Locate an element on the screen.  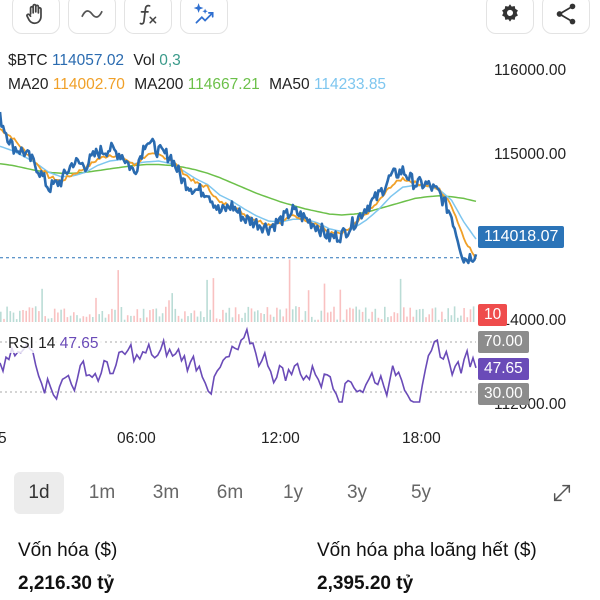
symbol-label: $BTC is located at coordinates (28, 60).